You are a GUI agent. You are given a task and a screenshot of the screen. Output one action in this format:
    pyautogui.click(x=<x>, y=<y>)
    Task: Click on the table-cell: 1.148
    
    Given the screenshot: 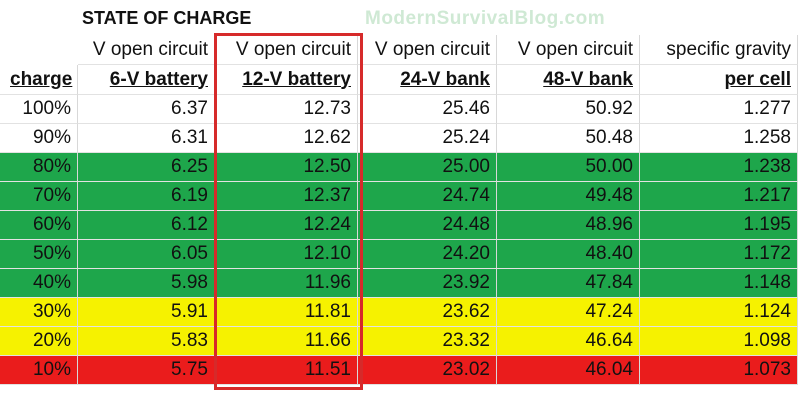 What is the action you would take?
    pyautogui.click(x=719, y=283)
    